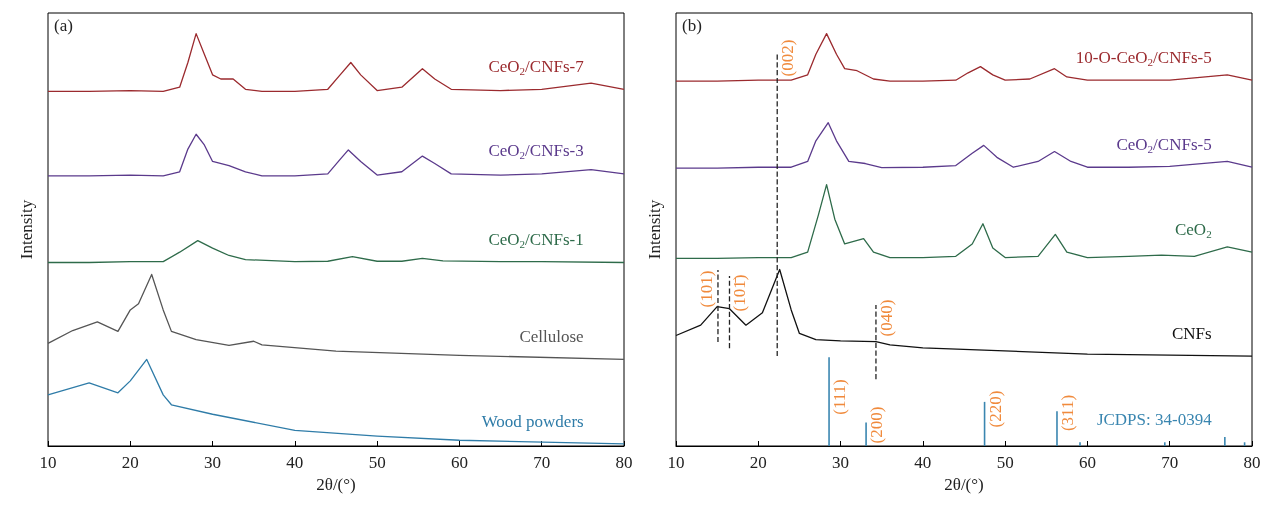 This screenshot has height=508, width=1273. Describe the element at coordinates (536, 151) in the screenshot. I see `series-label: CeO$_{2}$/CNFs-3` at that location.